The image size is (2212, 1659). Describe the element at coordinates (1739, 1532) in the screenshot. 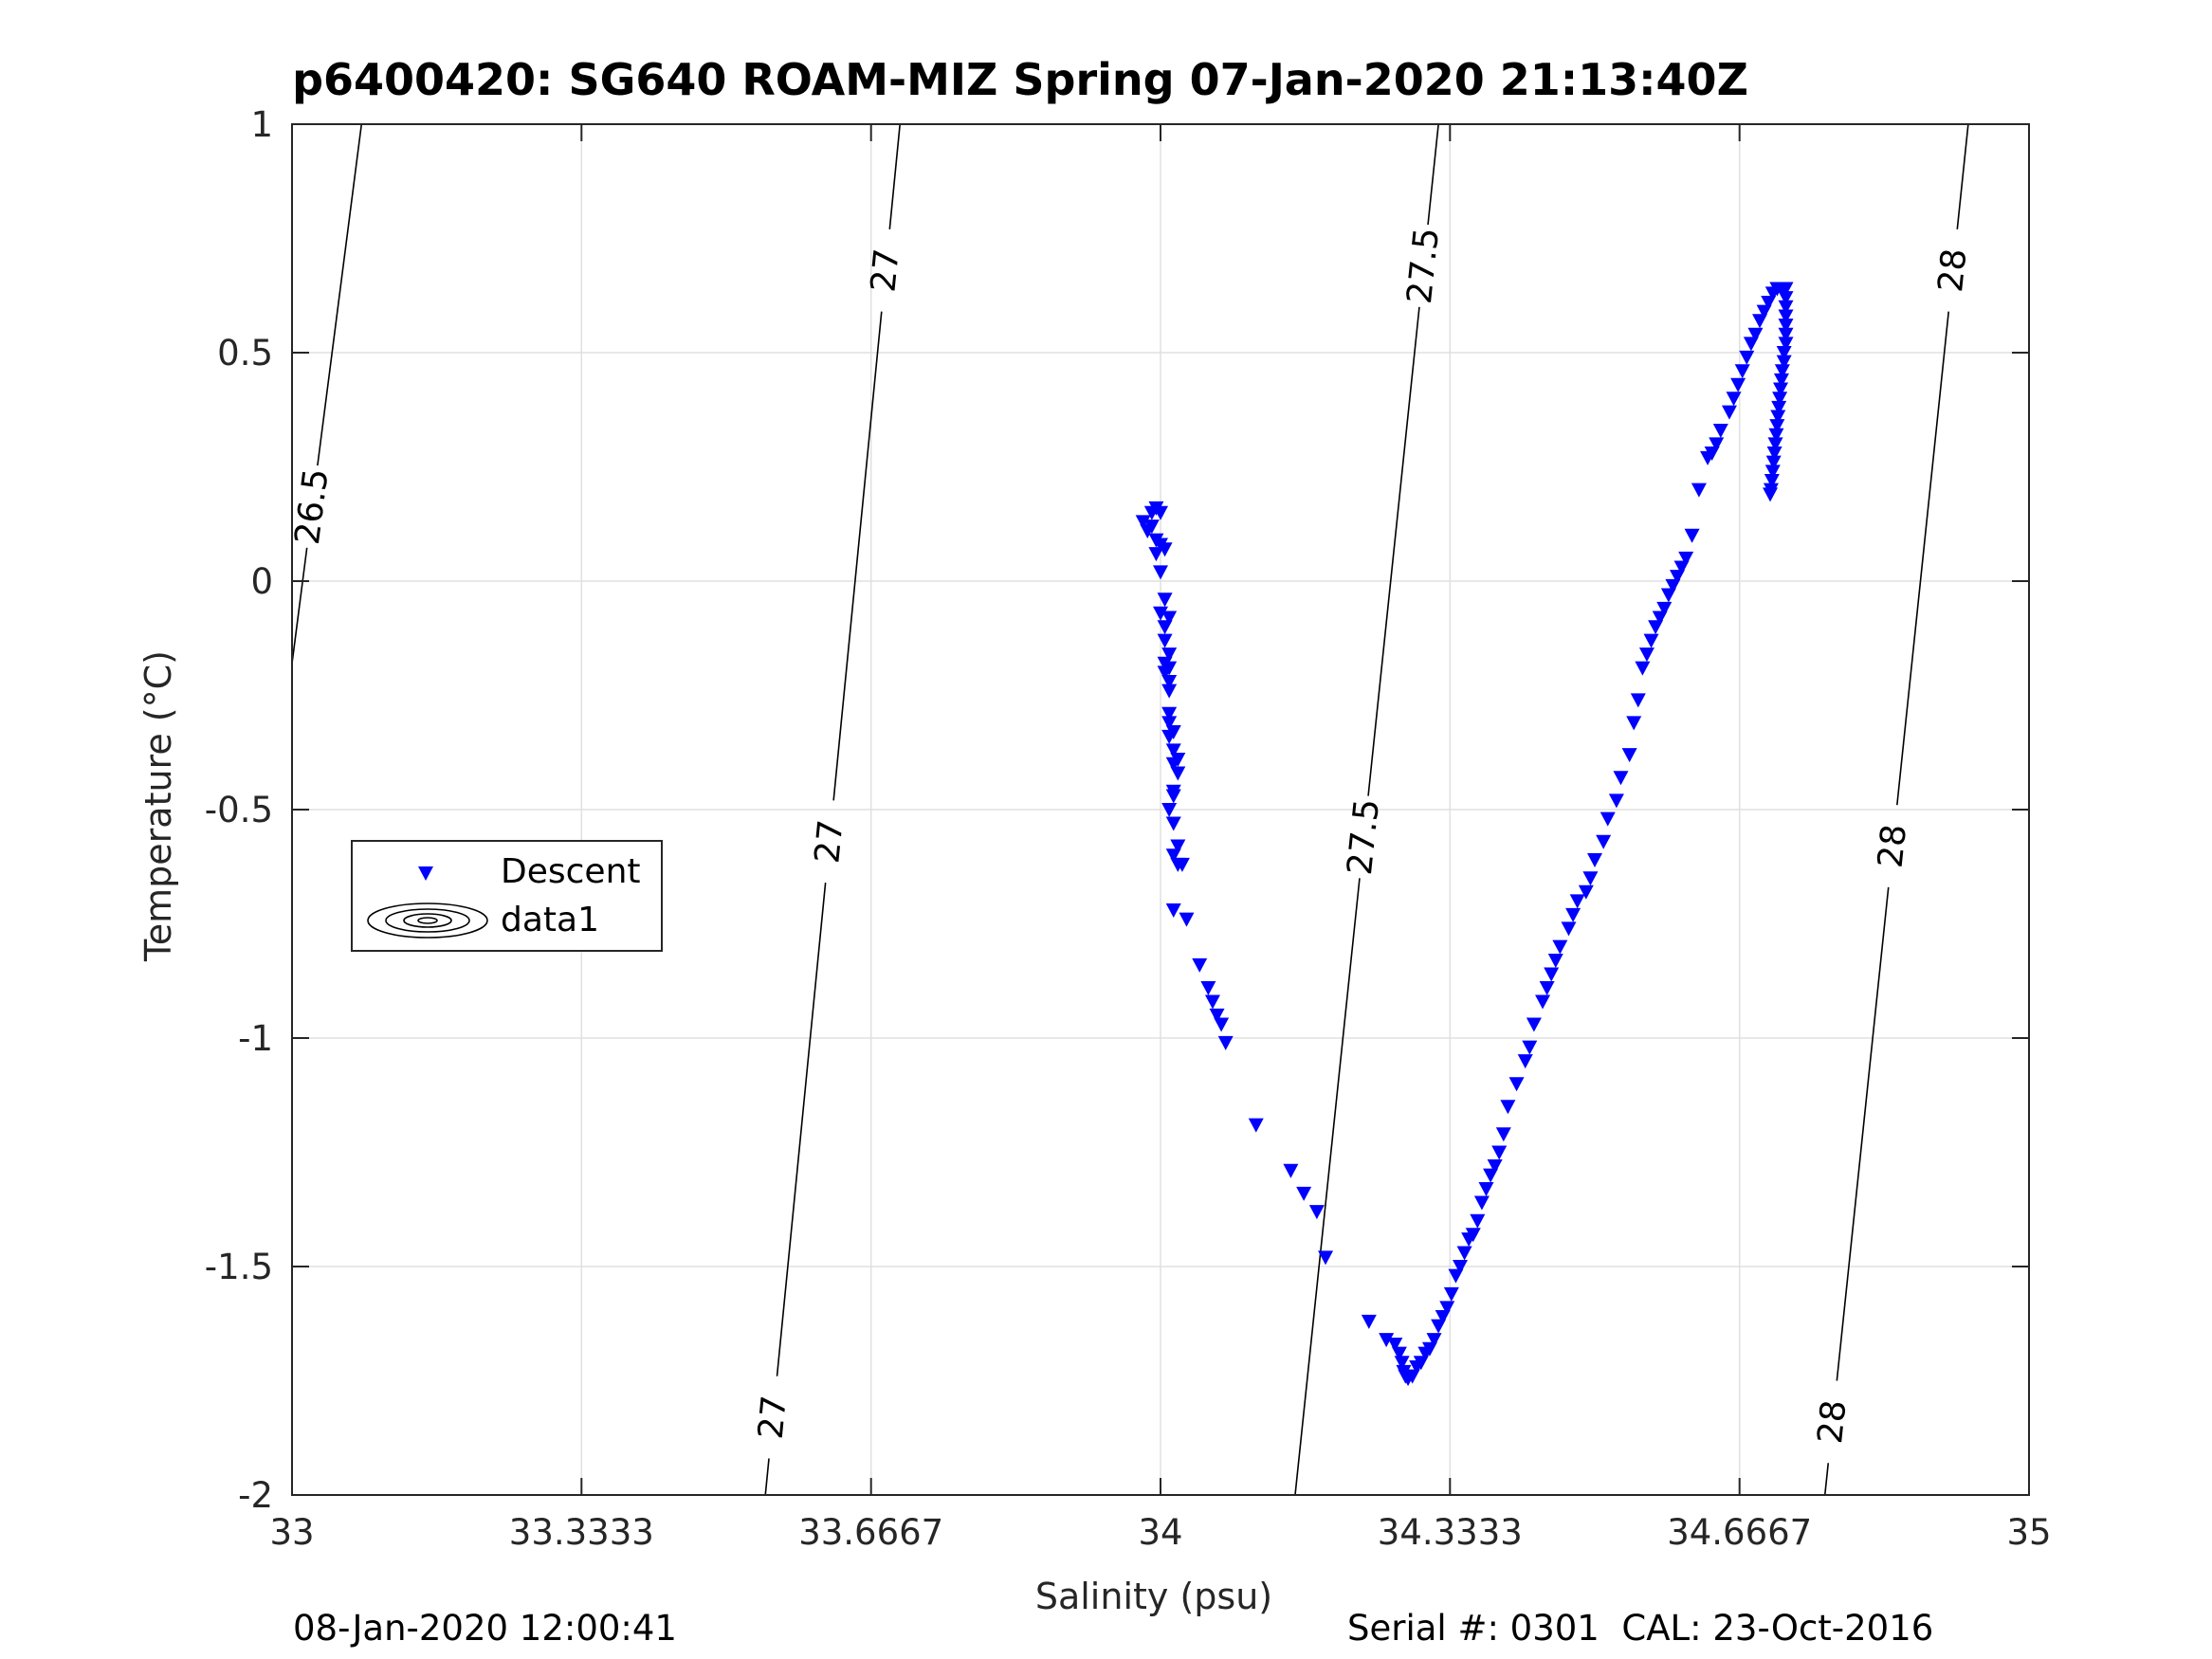

I see `x-tick-label: 34.6667` at that location.